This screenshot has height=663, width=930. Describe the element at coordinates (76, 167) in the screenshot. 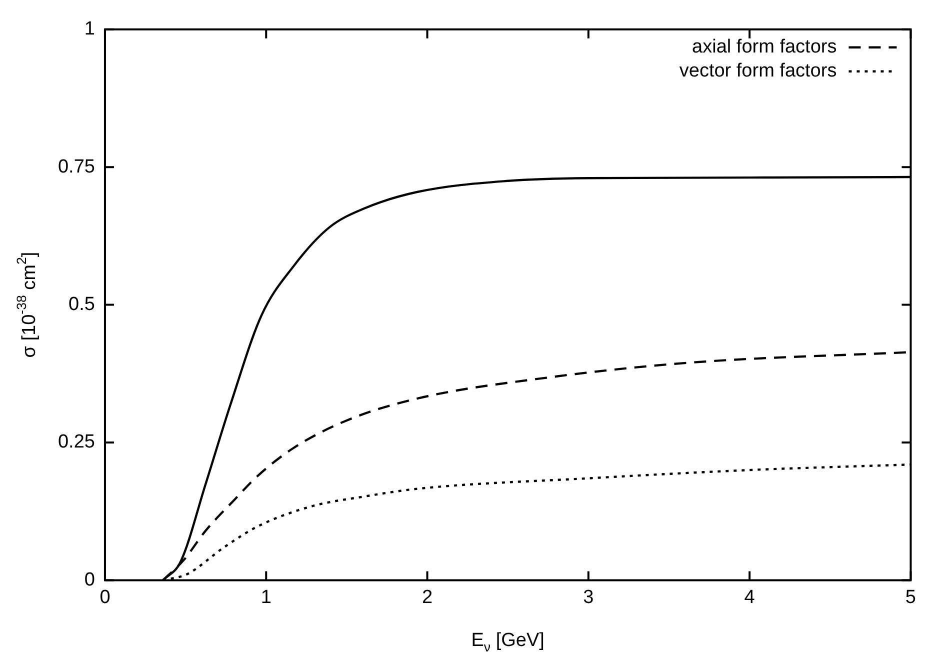

I see `y-tick-label: 0.75` at that location.